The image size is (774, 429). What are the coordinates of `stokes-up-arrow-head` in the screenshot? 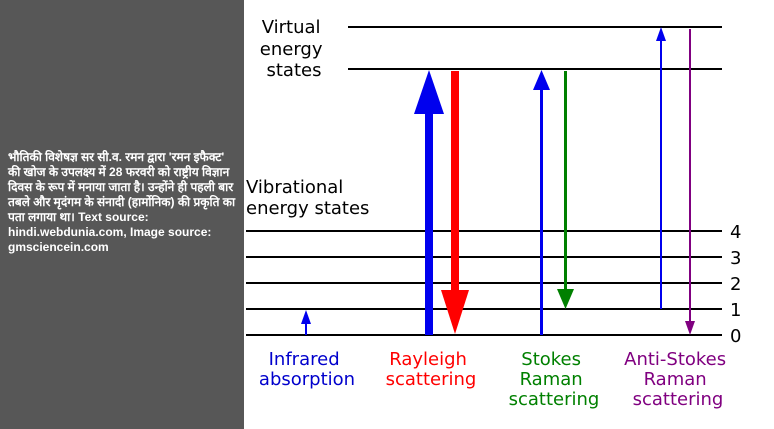 It's located at (541, 80).